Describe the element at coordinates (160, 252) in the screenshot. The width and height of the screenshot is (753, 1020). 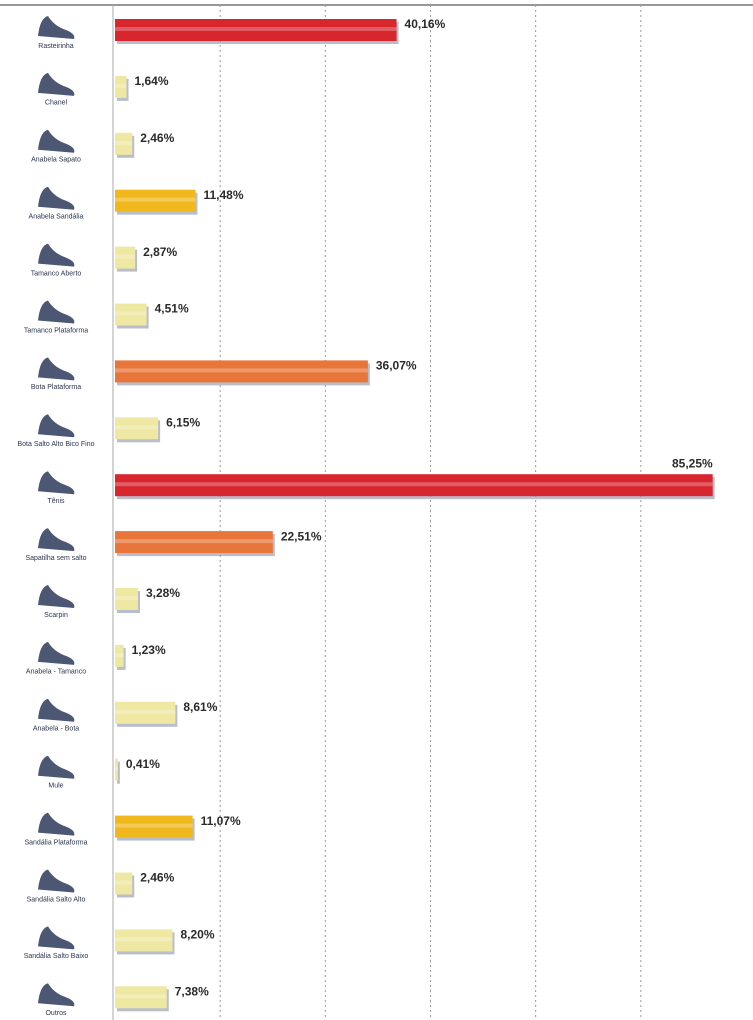
I see `value-label: 2,87%` at that location.